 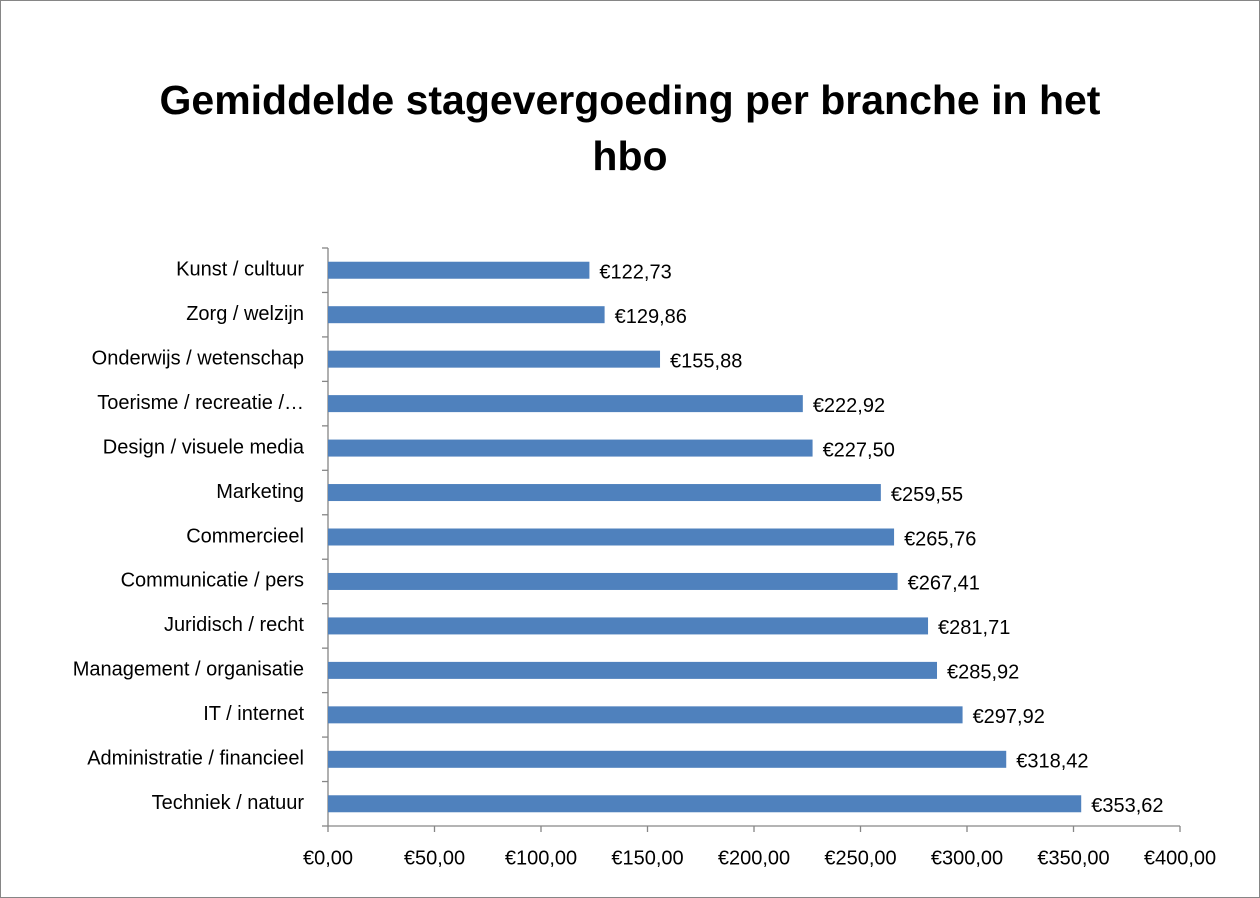 What do you see at coordinates (1180, 858) in the screenshot?
I see `x-tick-label: €400,00` at bounding box center [1180, 858].